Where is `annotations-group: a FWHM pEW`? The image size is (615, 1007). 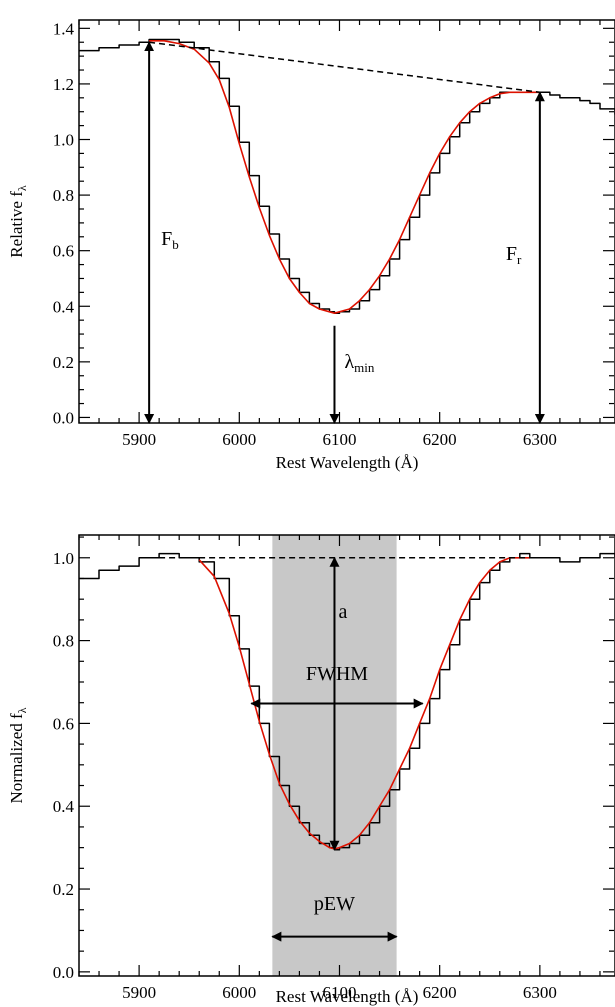
annotations-group: a FWHM pEW is located at coordinates (337, 749).